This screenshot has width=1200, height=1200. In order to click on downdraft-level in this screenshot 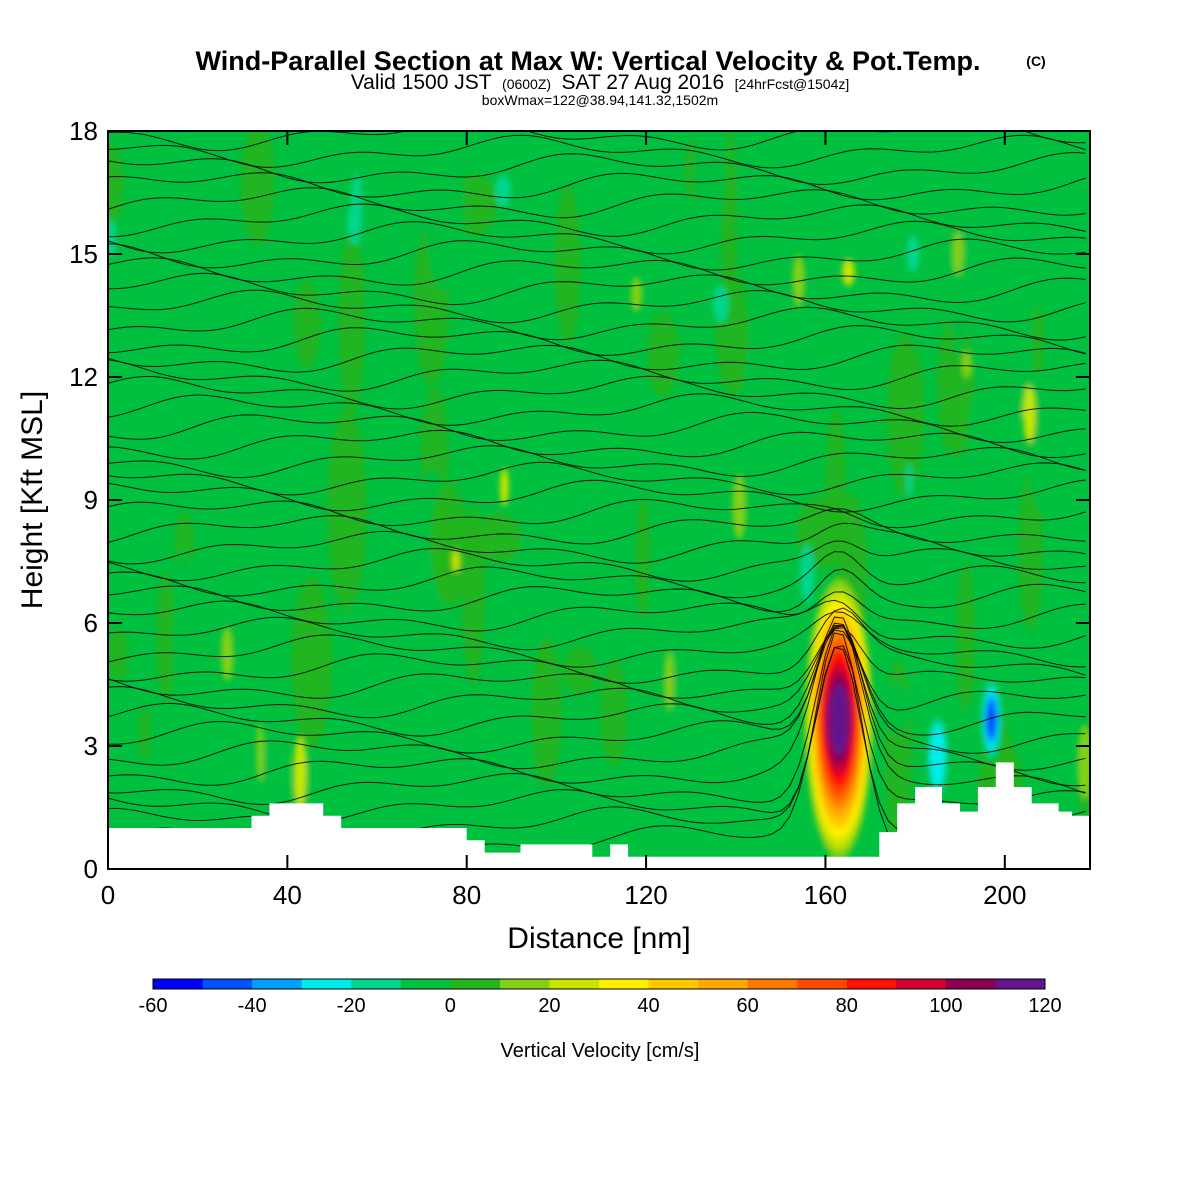, I will do `click(991, 719)`.